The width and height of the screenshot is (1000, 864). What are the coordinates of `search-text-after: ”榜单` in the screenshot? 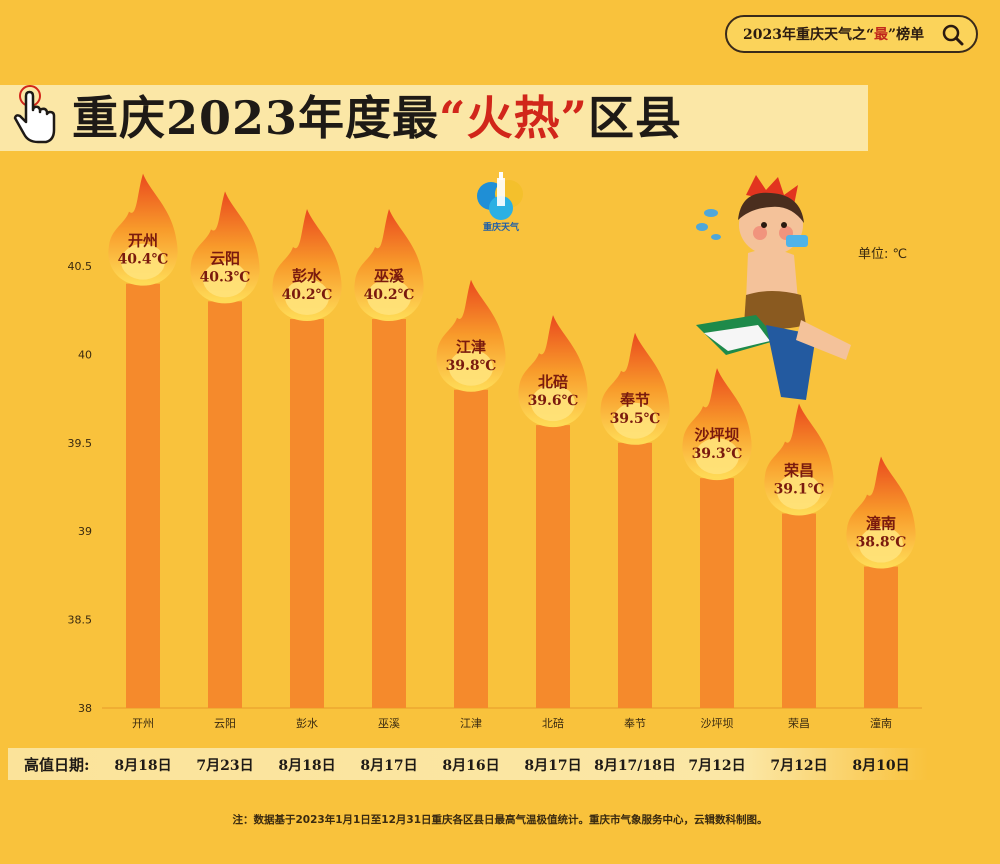 It's located at (906, 35).